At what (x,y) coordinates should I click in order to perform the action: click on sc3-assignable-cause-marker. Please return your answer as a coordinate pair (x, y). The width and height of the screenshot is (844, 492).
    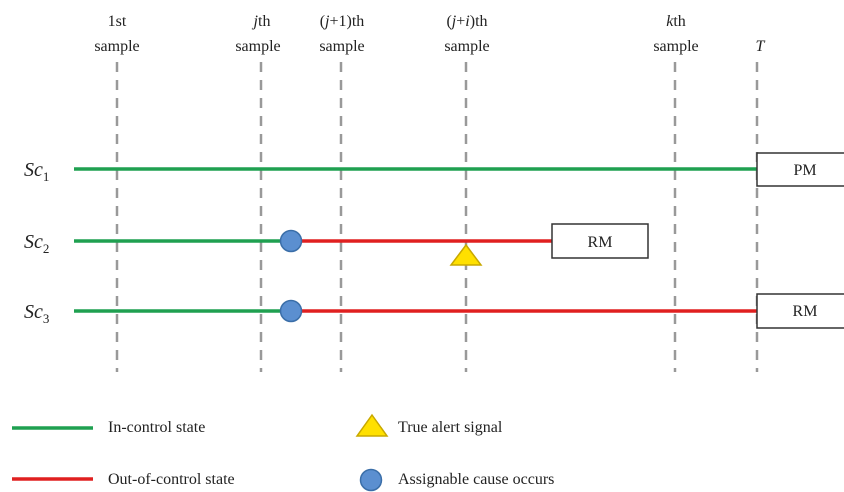
    Looking at the image, I should click on (291, 311).